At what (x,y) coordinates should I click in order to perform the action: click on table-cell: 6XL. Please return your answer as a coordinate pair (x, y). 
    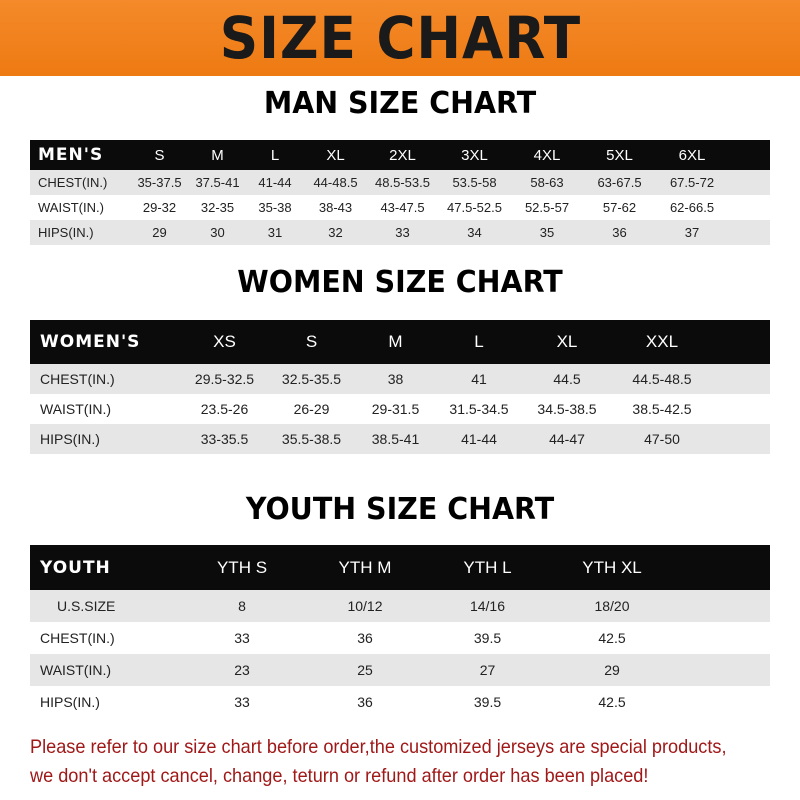
    Looking at the image, I should click on (692, 155).